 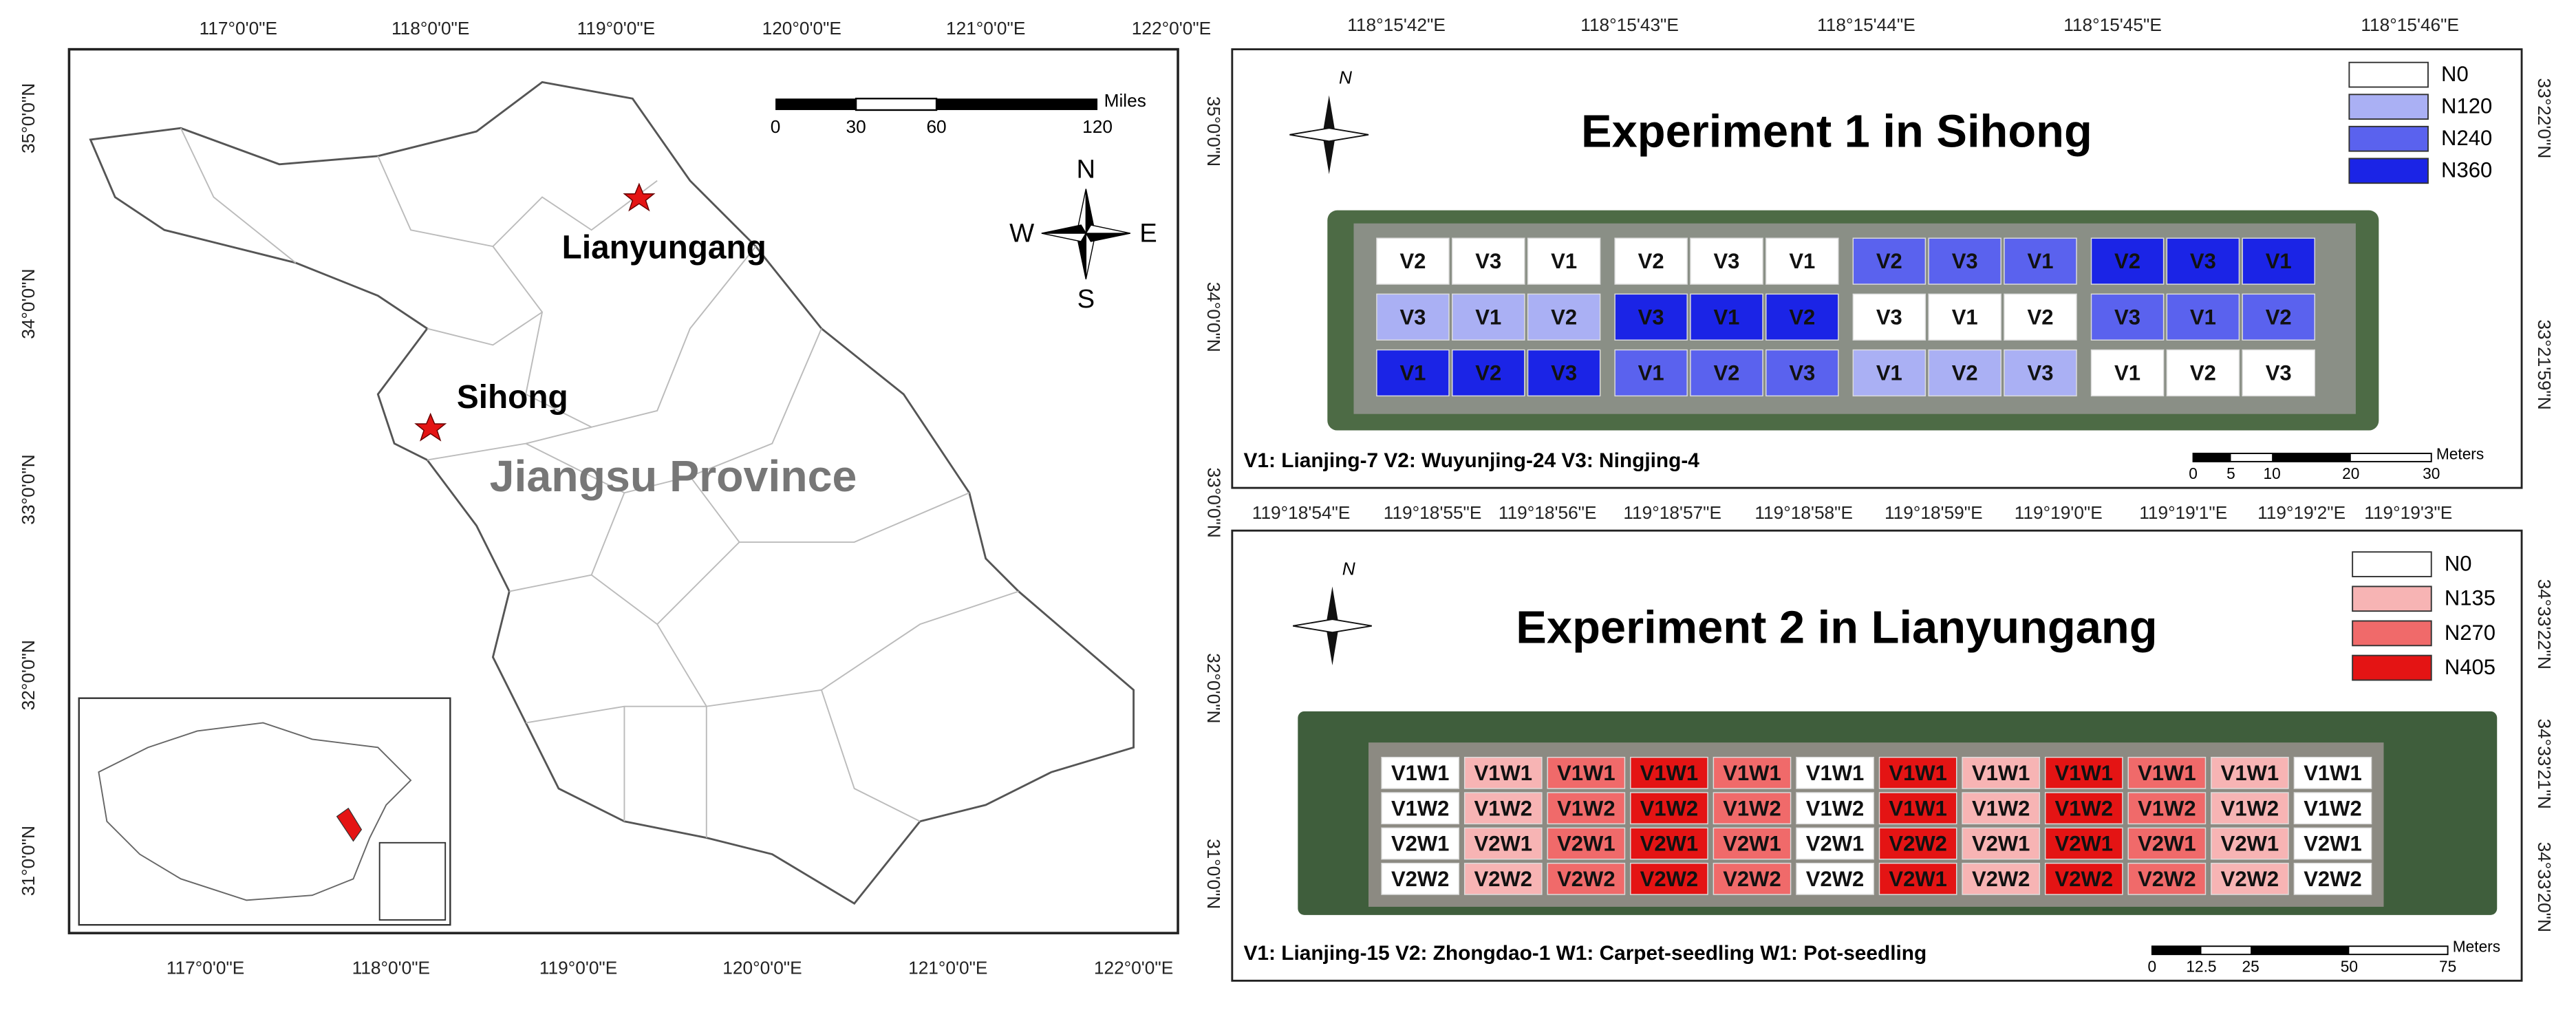 I want to click on x-label: 119°0'0"E, so click(x=578, y=968).